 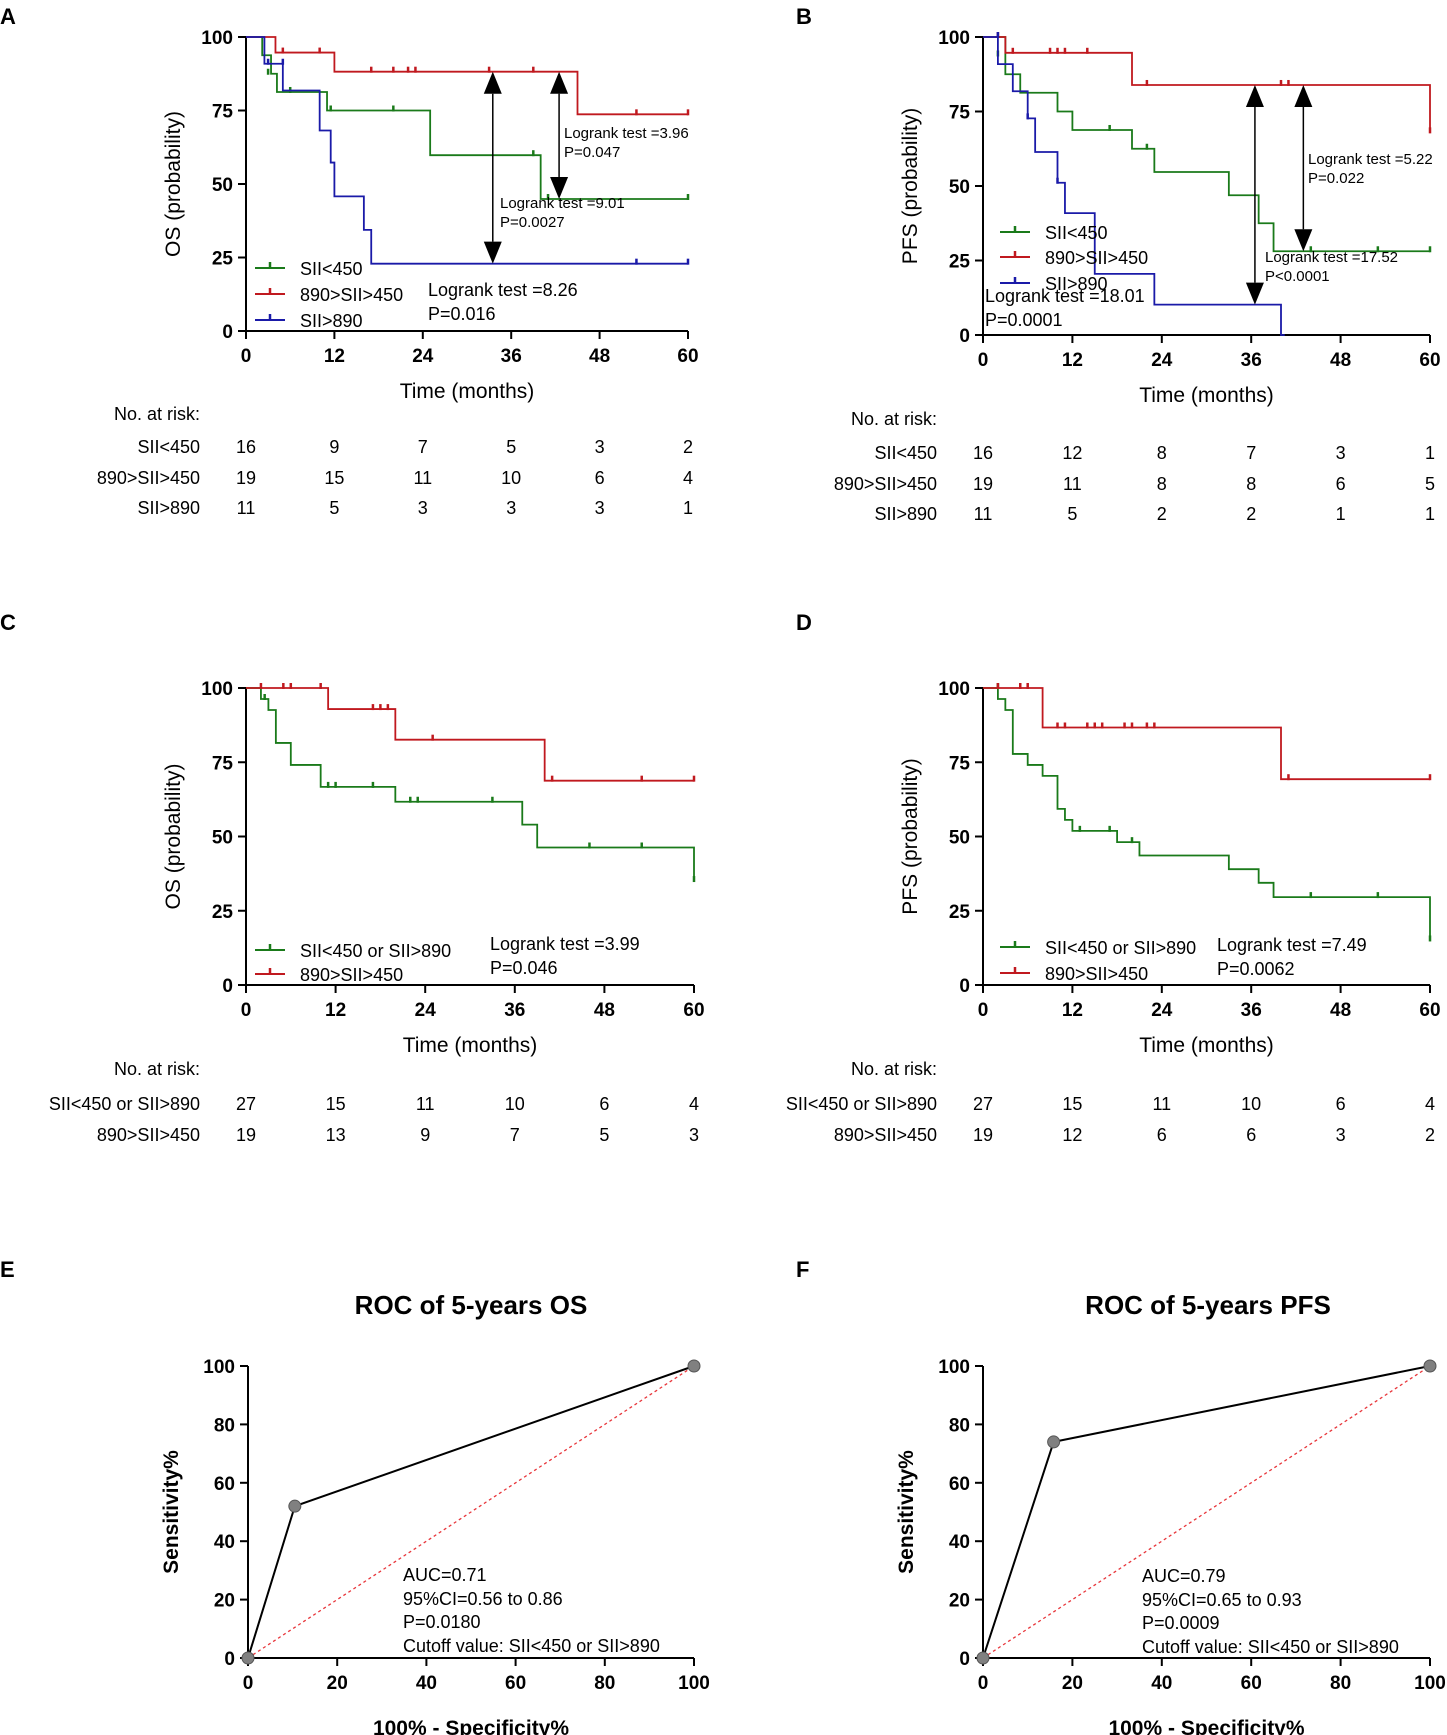 I want to click on risk-count: 13, so click(x=336, y=1135).